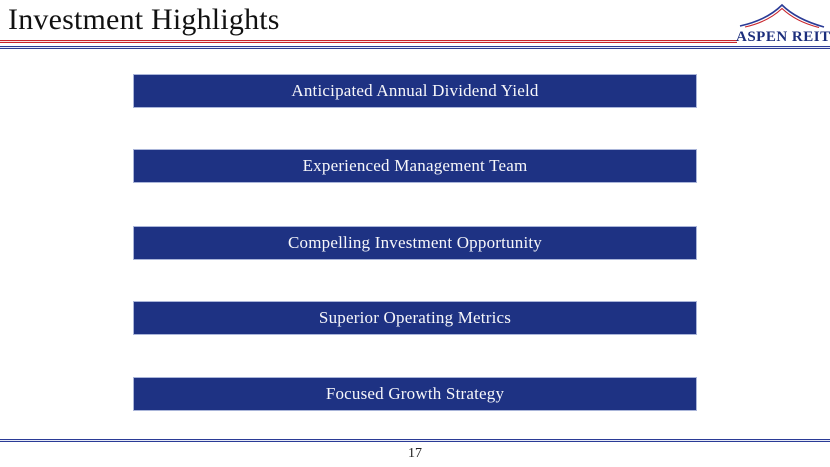 The image size is (830, 467). Describe the element at coordinates (783, 37) in the screenshot. I see `logo-wordmark: ASPEN REIT` at that location.